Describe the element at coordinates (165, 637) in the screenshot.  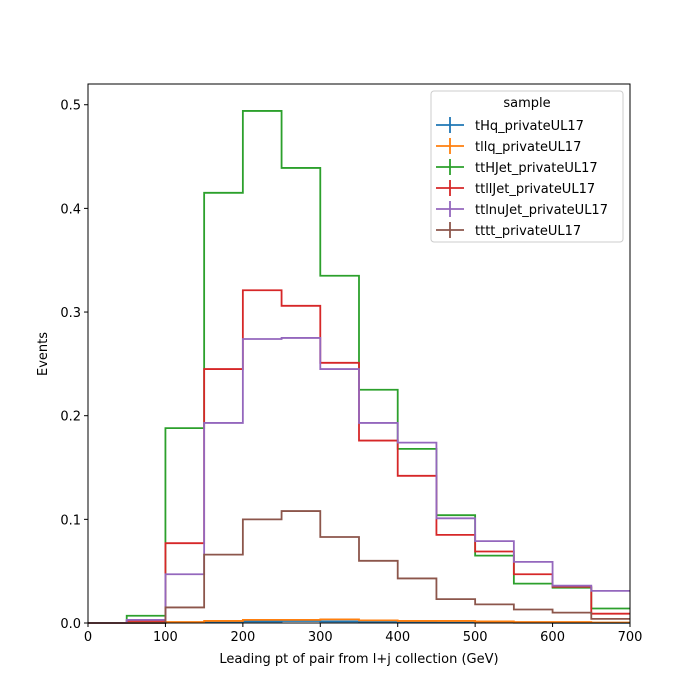
I see `x-tick-label: 100` at that location.